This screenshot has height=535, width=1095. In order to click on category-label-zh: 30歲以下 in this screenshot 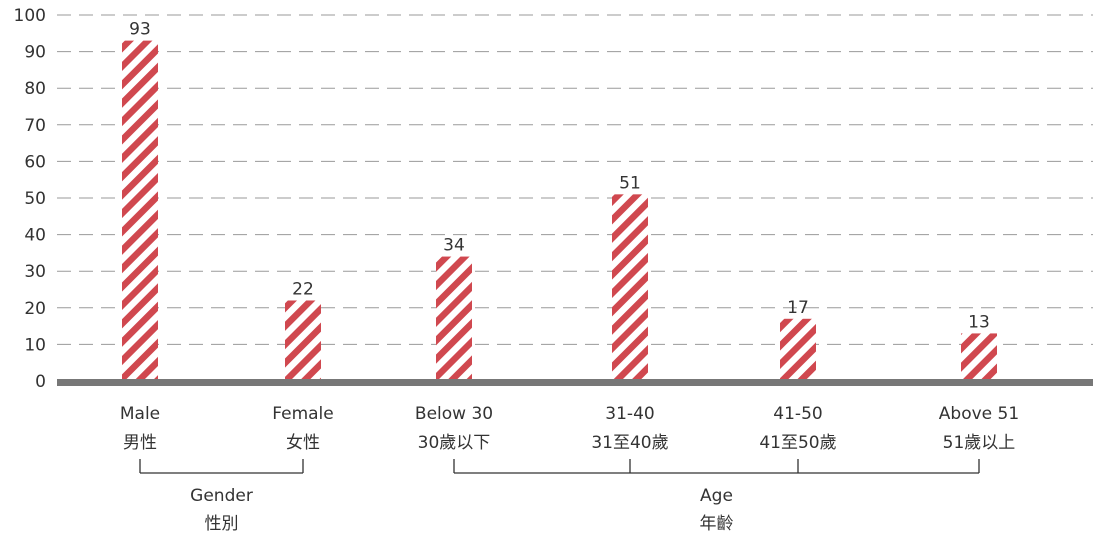, I will do `click(454, 443)`.